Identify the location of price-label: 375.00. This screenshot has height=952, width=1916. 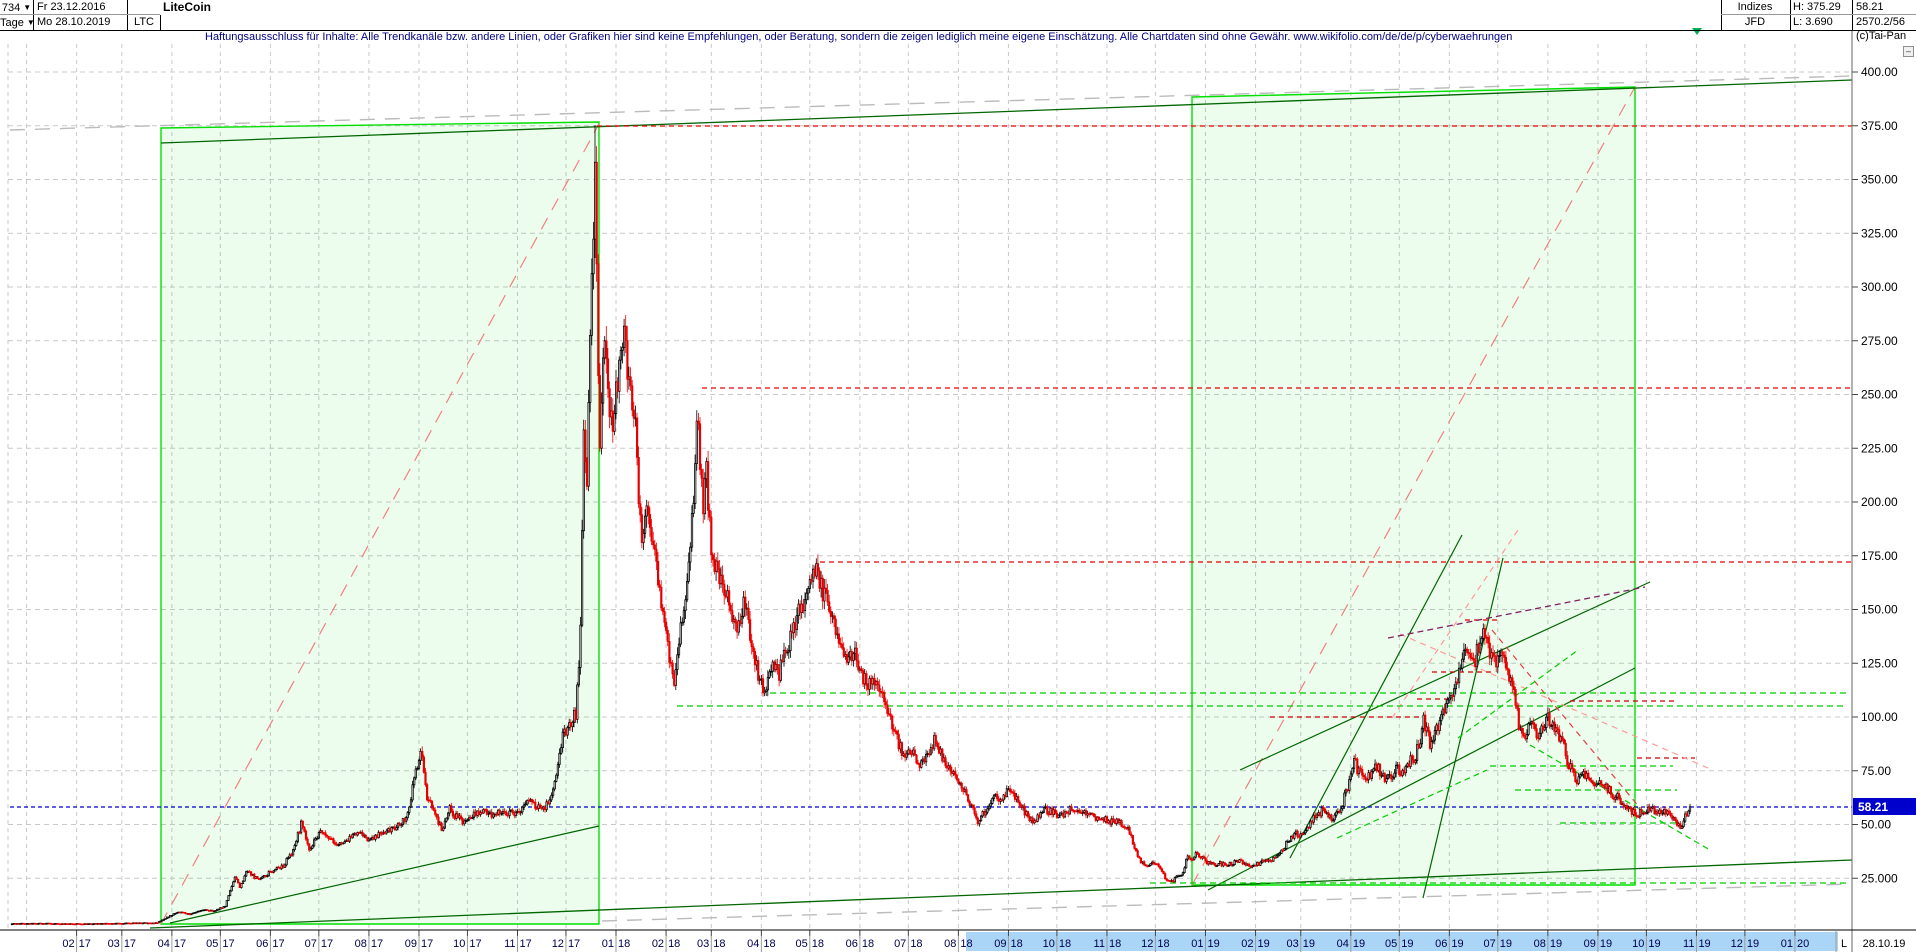
(1879, 126).